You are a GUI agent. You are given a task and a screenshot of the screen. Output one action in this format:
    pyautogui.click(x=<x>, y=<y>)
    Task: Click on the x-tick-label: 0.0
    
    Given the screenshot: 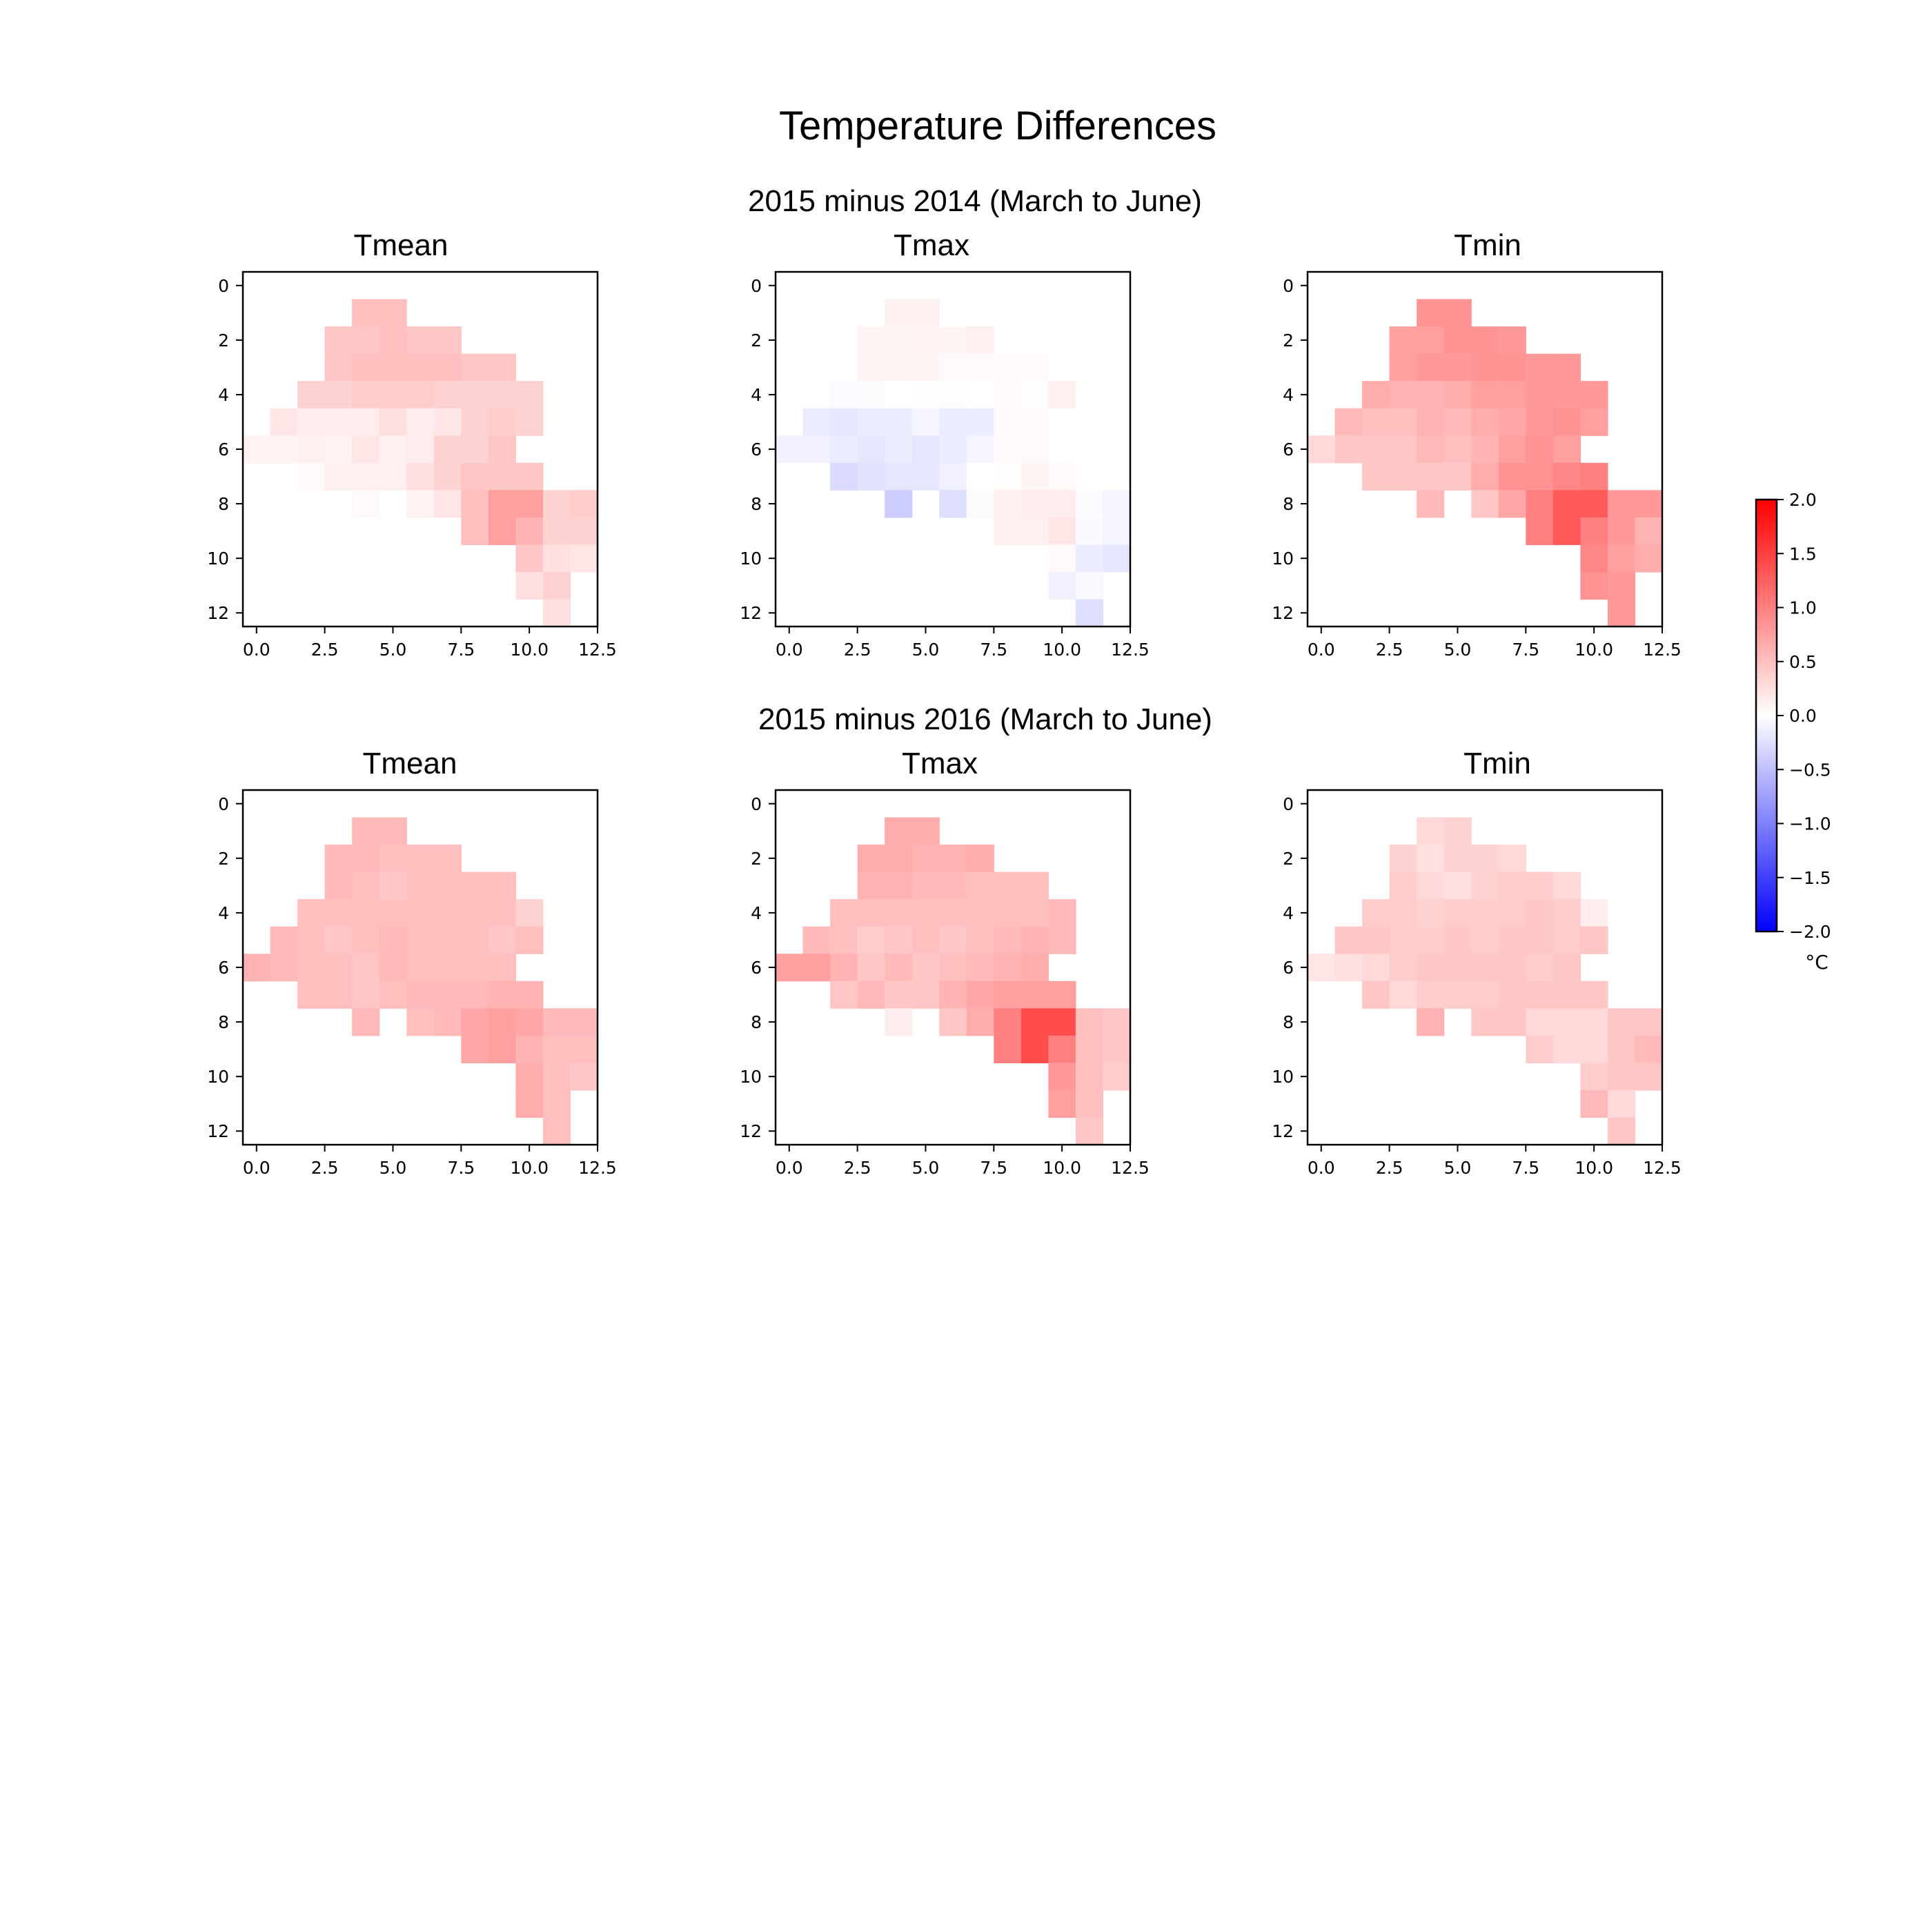 What is the action you would take?
    pyautogui.click(x=256, y=1168)
    